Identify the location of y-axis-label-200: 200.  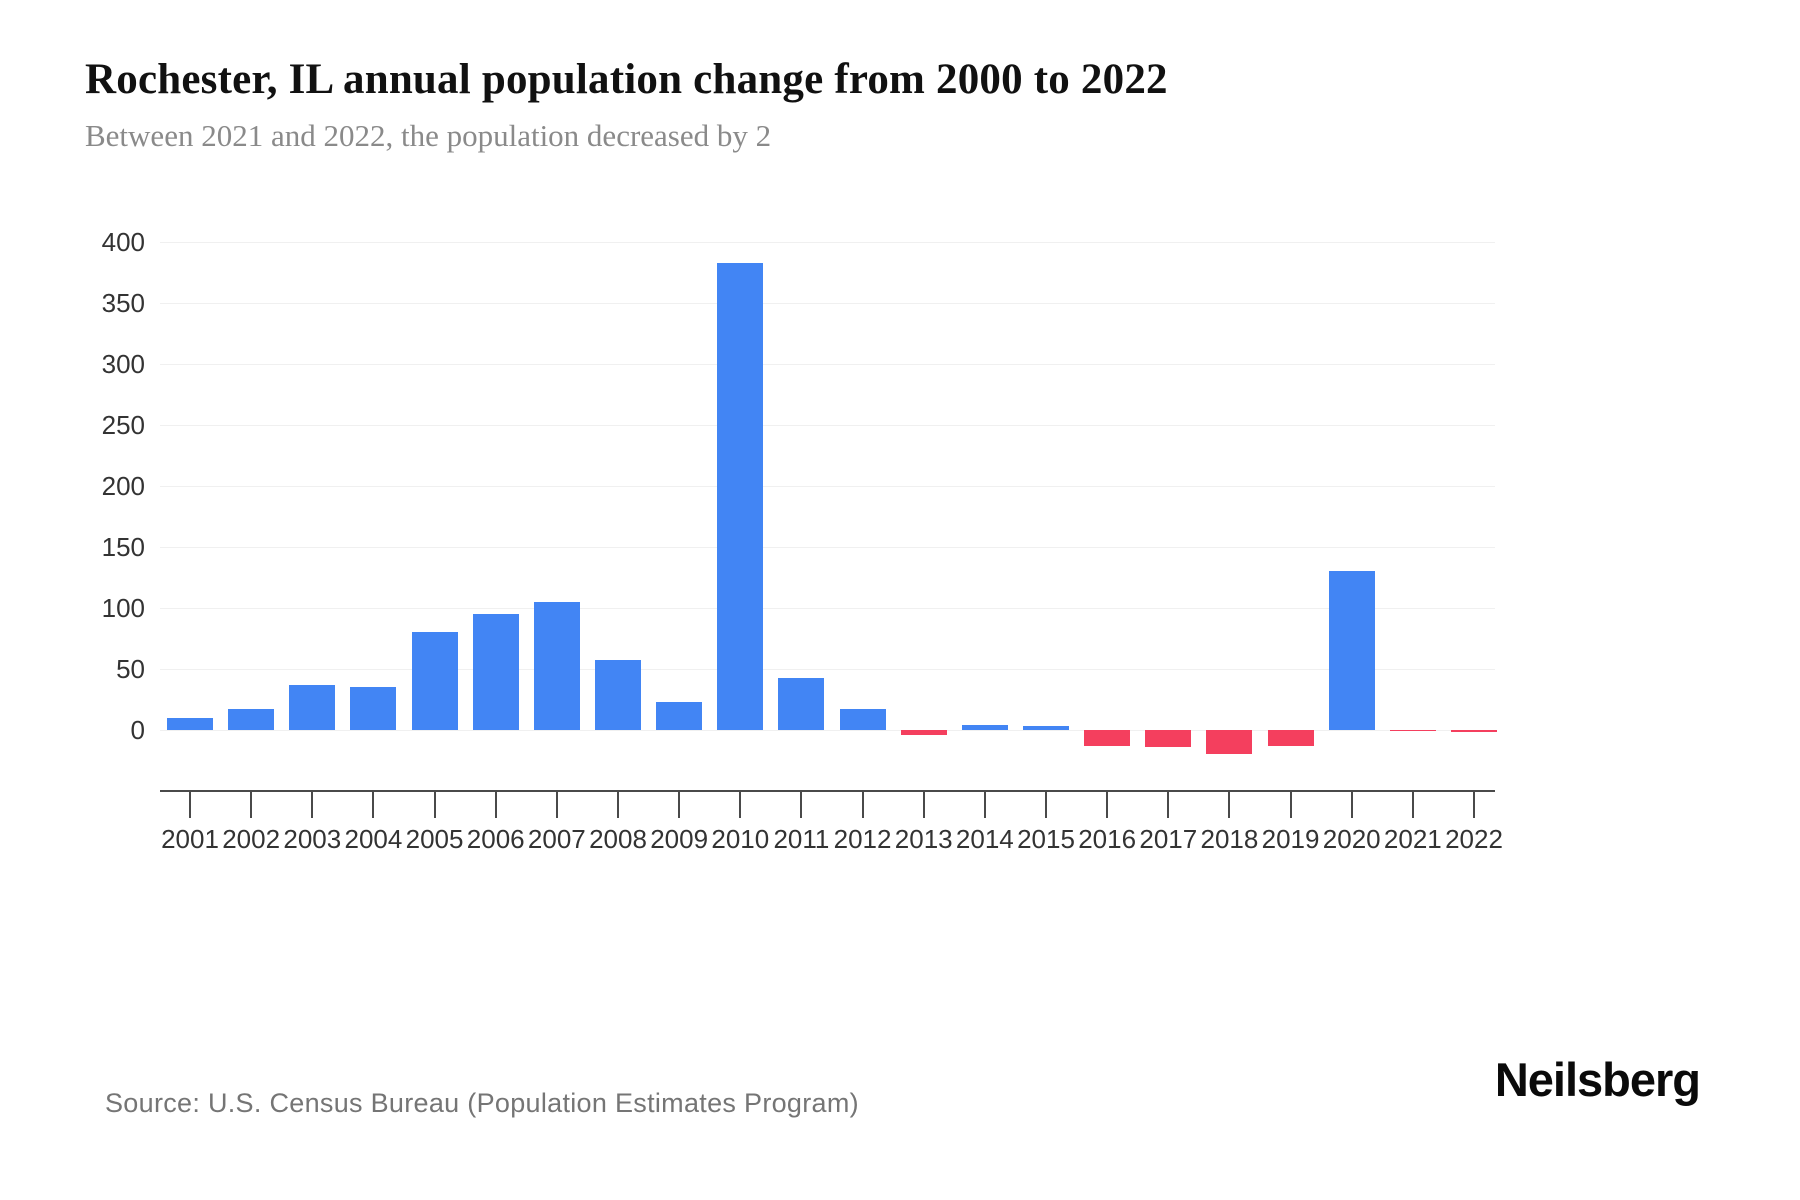
(123, 486).